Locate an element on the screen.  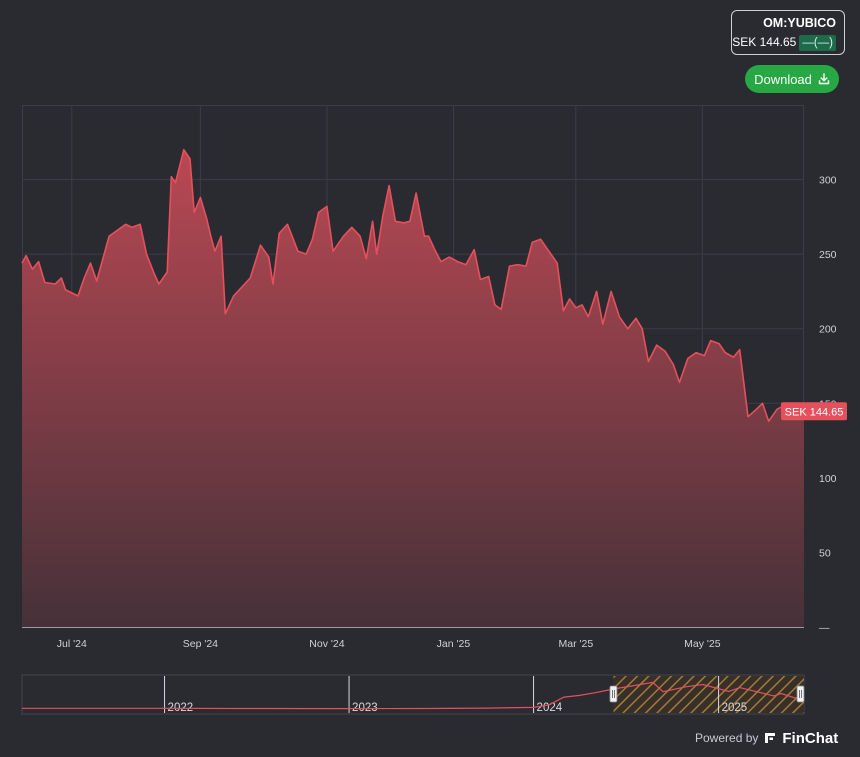
x-tick-label: Jul '24 is located at coordinates (72, 644).